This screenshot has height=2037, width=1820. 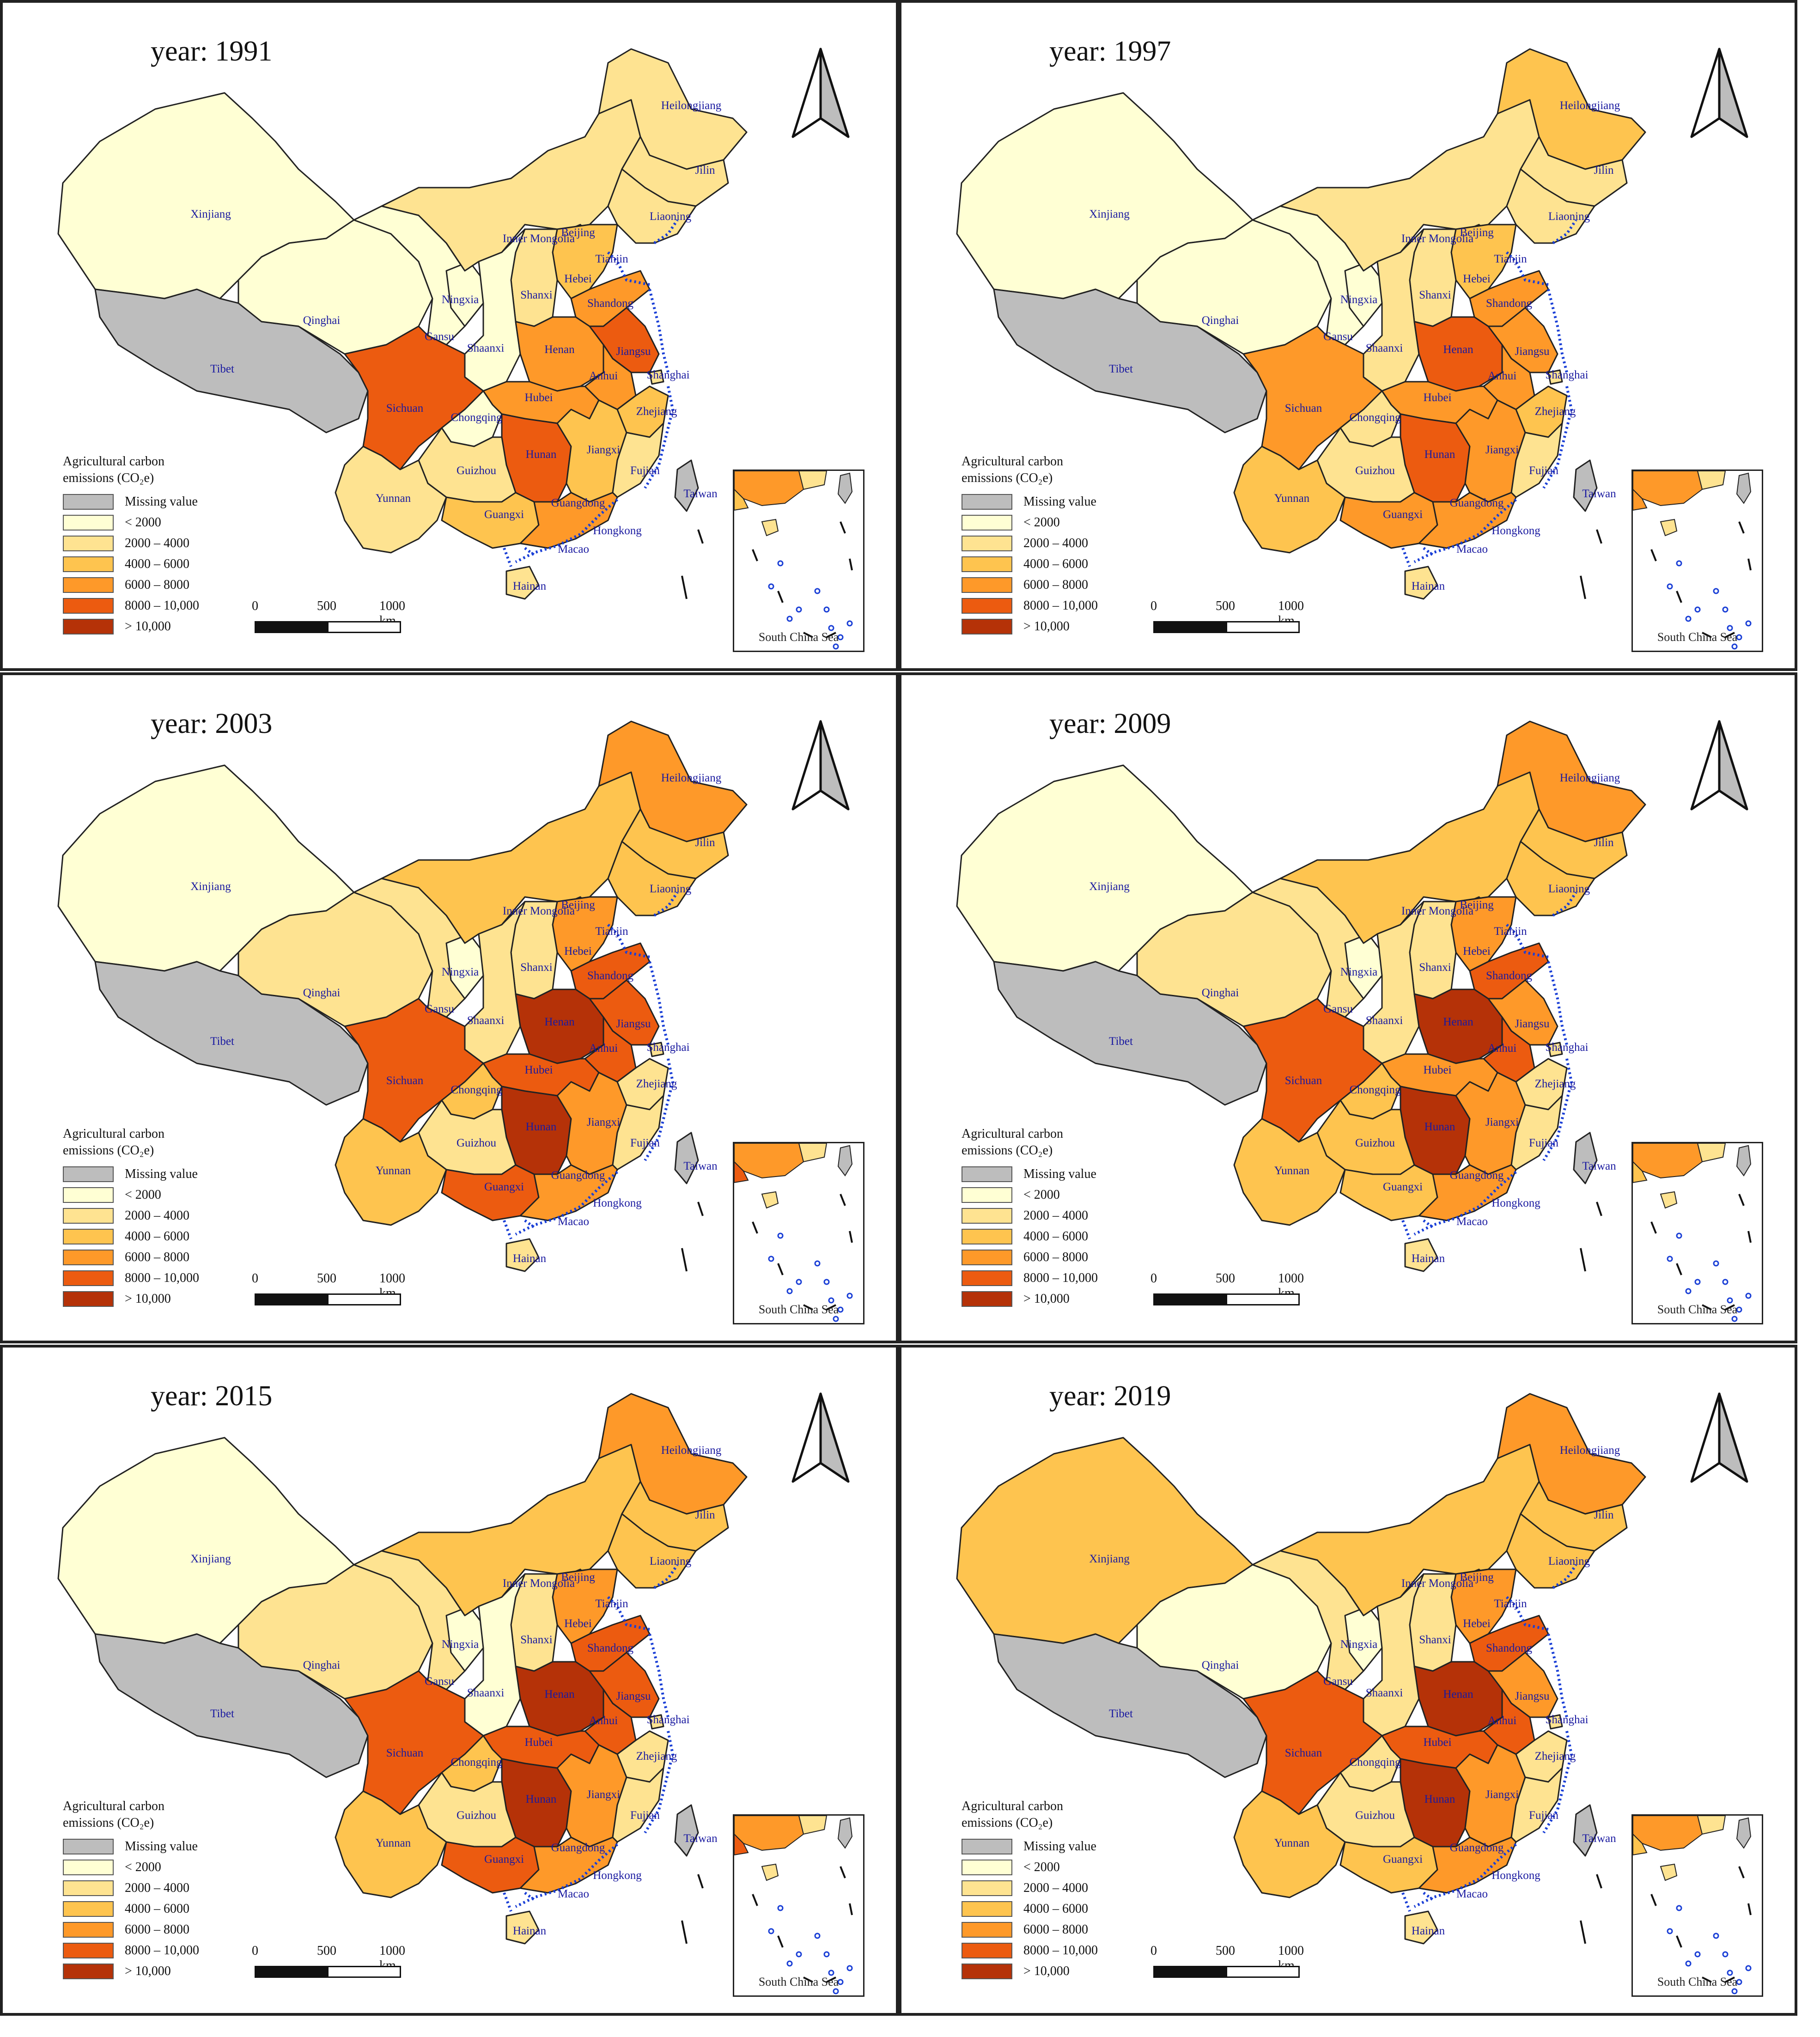 What do you see at coordinates (1121, 369) in the screenshot?
I see `province-label: Tibet` at bounding box center [1121, 369].